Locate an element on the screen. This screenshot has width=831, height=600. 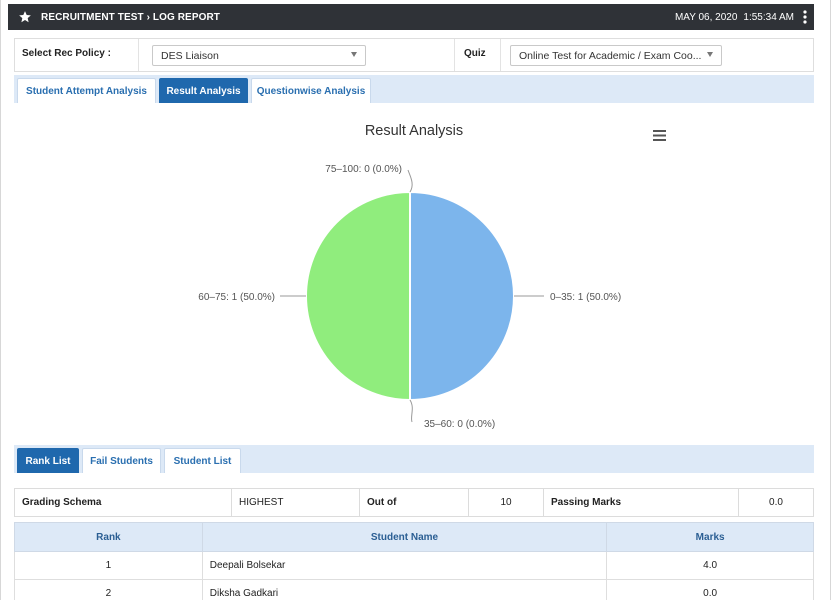
tab-student-list: Student List is located at coordinates (202, 460).